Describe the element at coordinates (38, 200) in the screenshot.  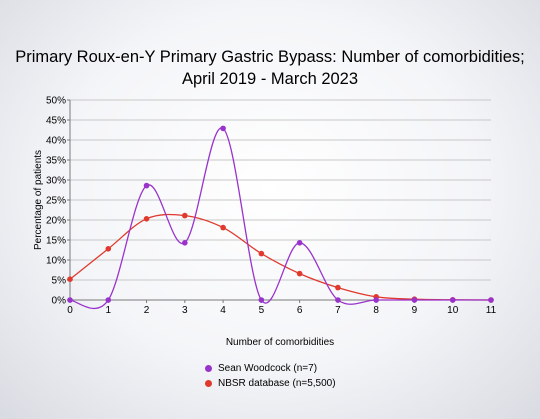
I see `y-axis-label: Percentage of patients` at that location.